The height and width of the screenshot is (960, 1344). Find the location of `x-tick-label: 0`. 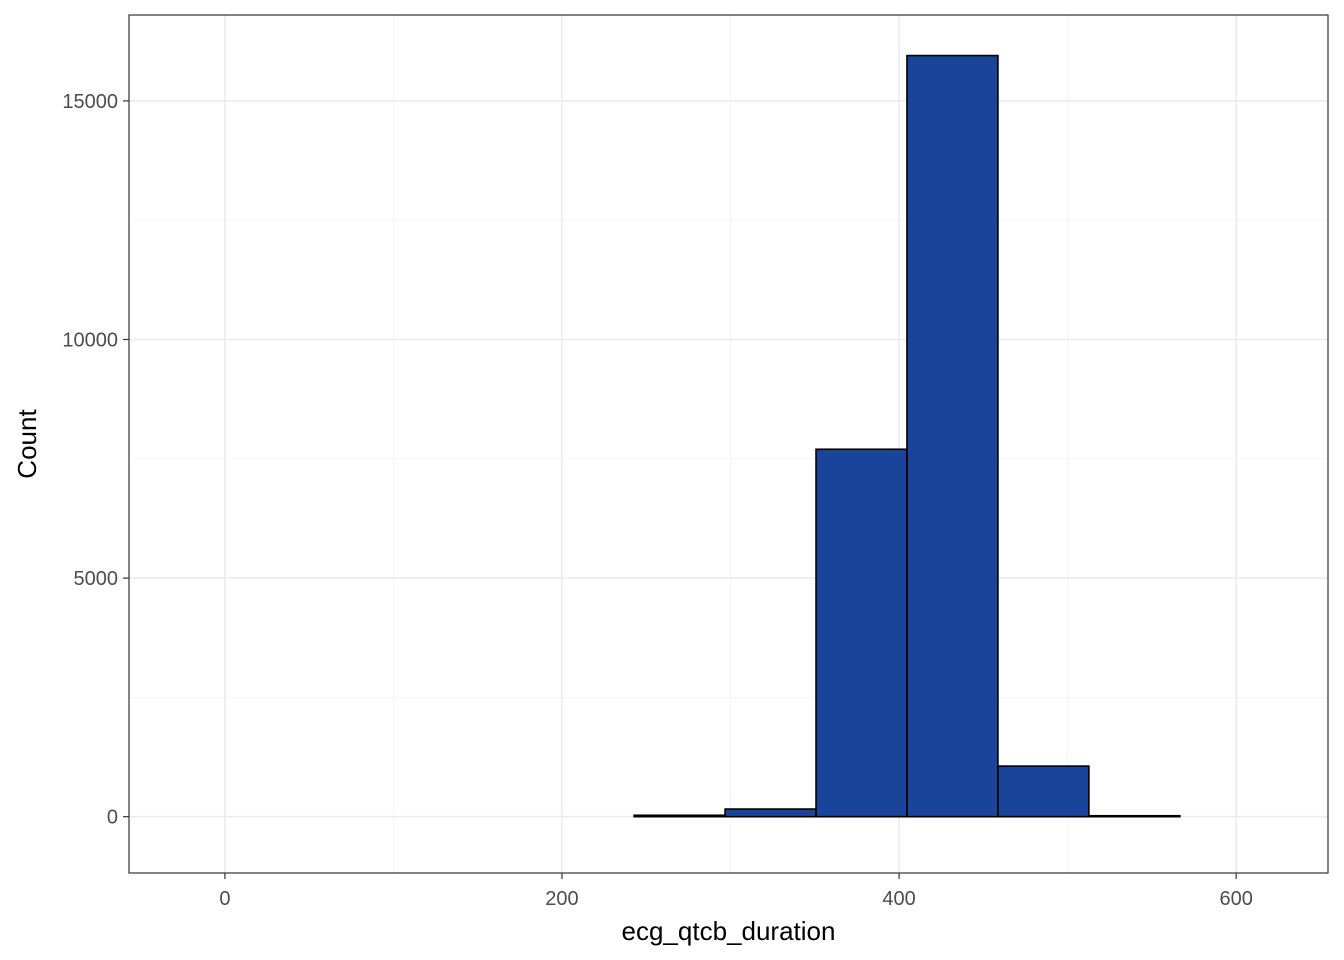

x-tick-label: 0 is located at coordinates (224, 899).